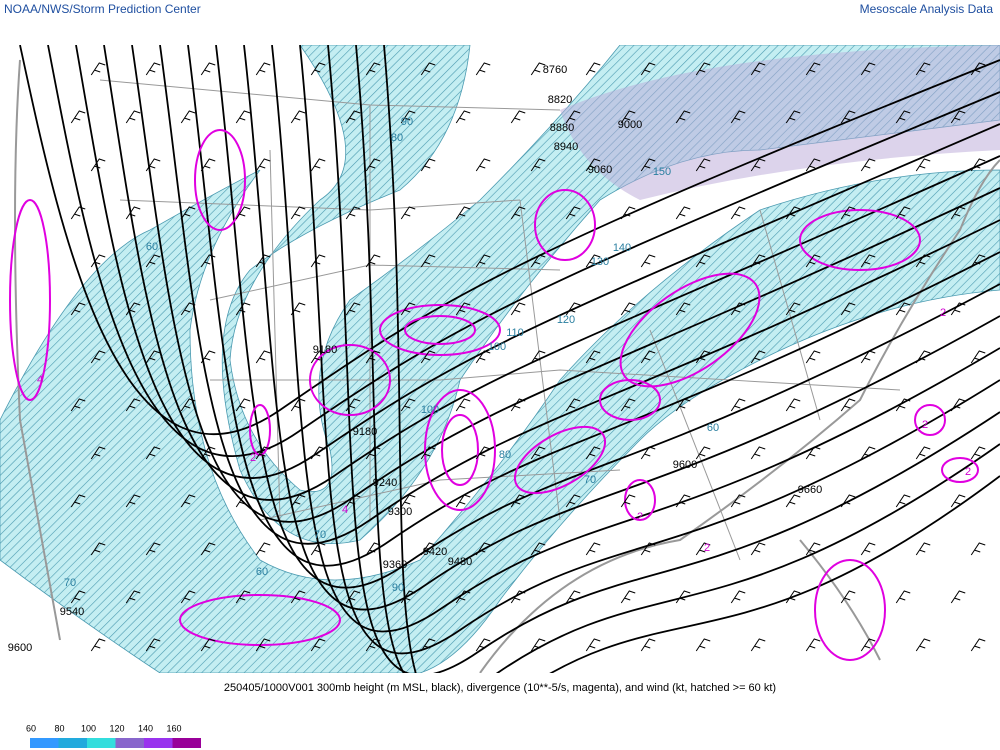 This screenshot has width=1000, height=750. What do you see at coordinates (113, 735) in the screenshot?
I see `legend: 60 80 100 120 140 160` at bounding box center [113, 735].